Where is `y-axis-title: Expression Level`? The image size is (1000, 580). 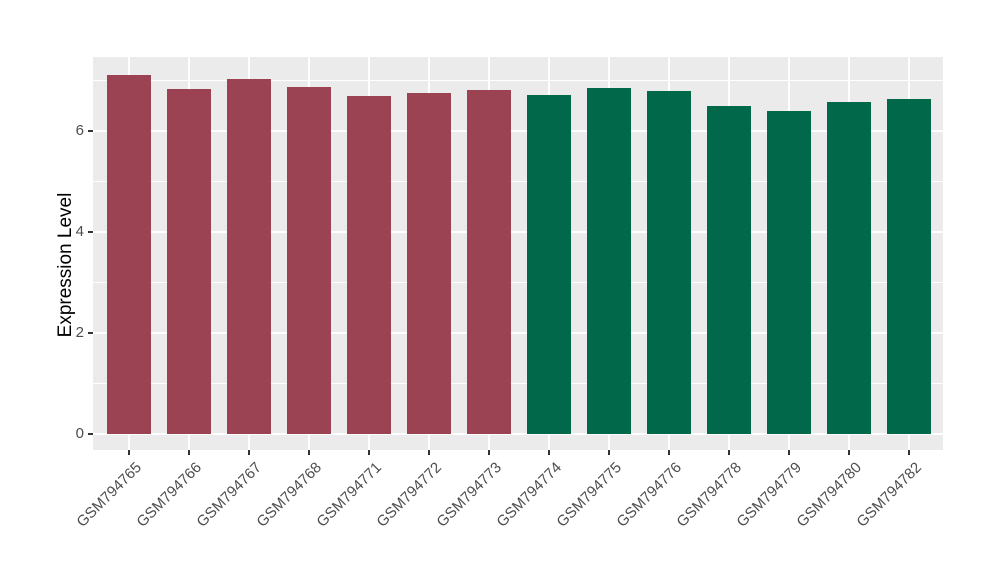 y-axis-title: Expression Level is located at coordinates (65, 265).